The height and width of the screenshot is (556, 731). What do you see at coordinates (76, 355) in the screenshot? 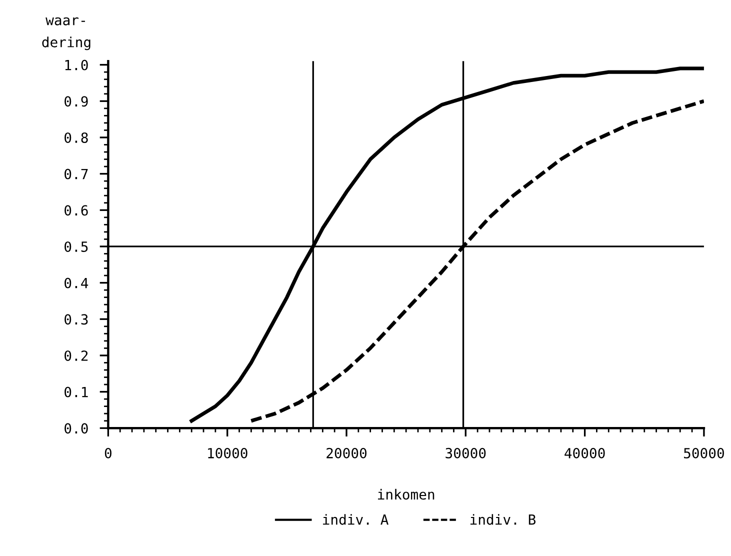
I see `y-tick-label: 0.2` at bounding box center [76, 355].